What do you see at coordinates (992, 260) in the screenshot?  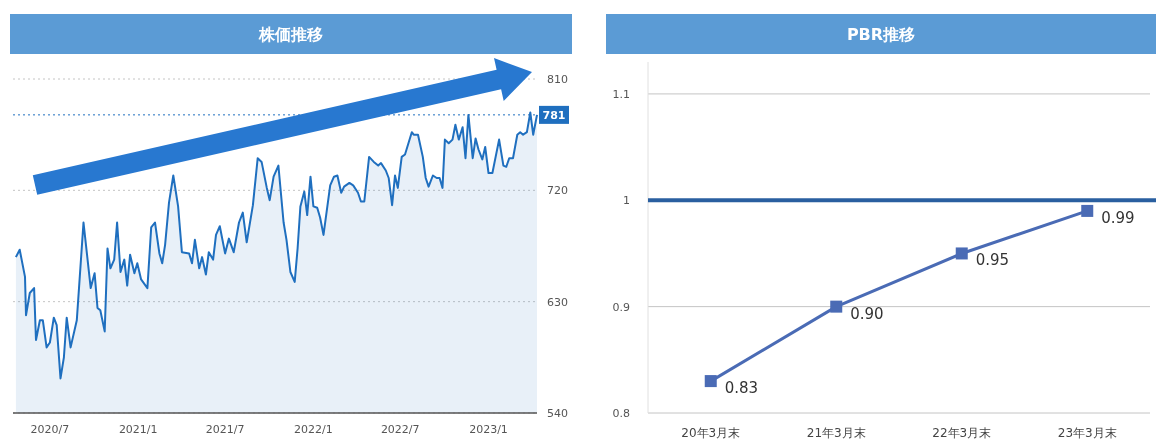 I see `data-label: 0.95` at bounding box center [992, 260].